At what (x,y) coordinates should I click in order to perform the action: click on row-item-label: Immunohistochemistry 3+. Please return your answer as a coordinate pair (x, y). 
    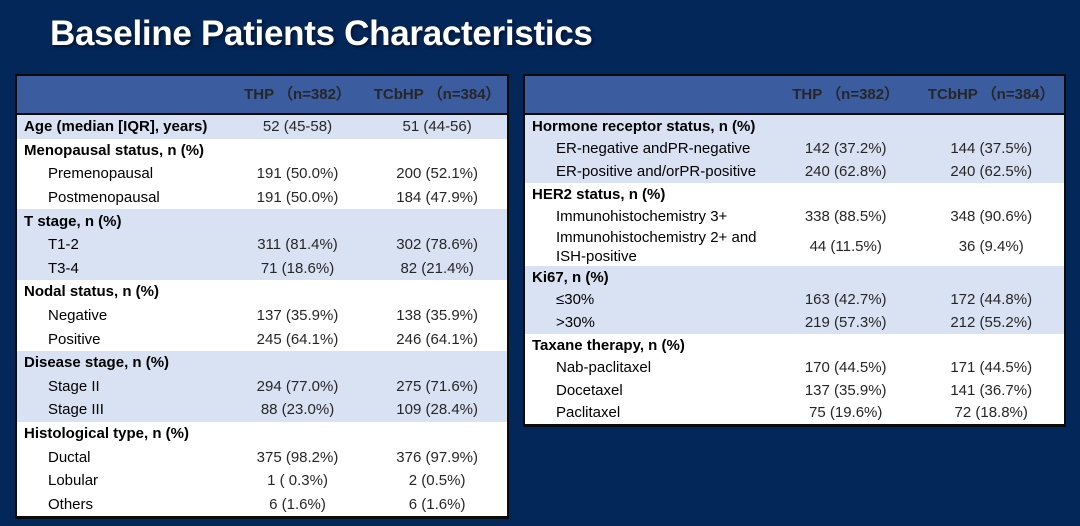
    Looking at the image, I should click on (642, 217).